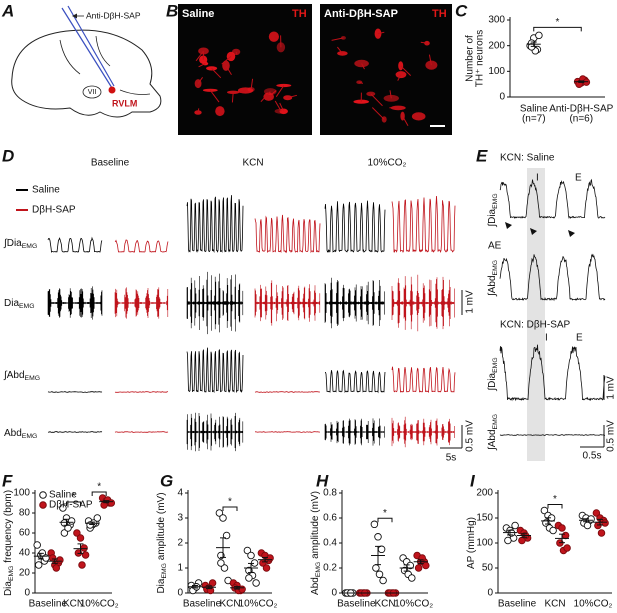 The height and width of the screenshot is (613, 617). What do you see at coordinates (484, 518) in the screenshot?
I see `y-tick-label: 150` at bounding box center [484, 518].